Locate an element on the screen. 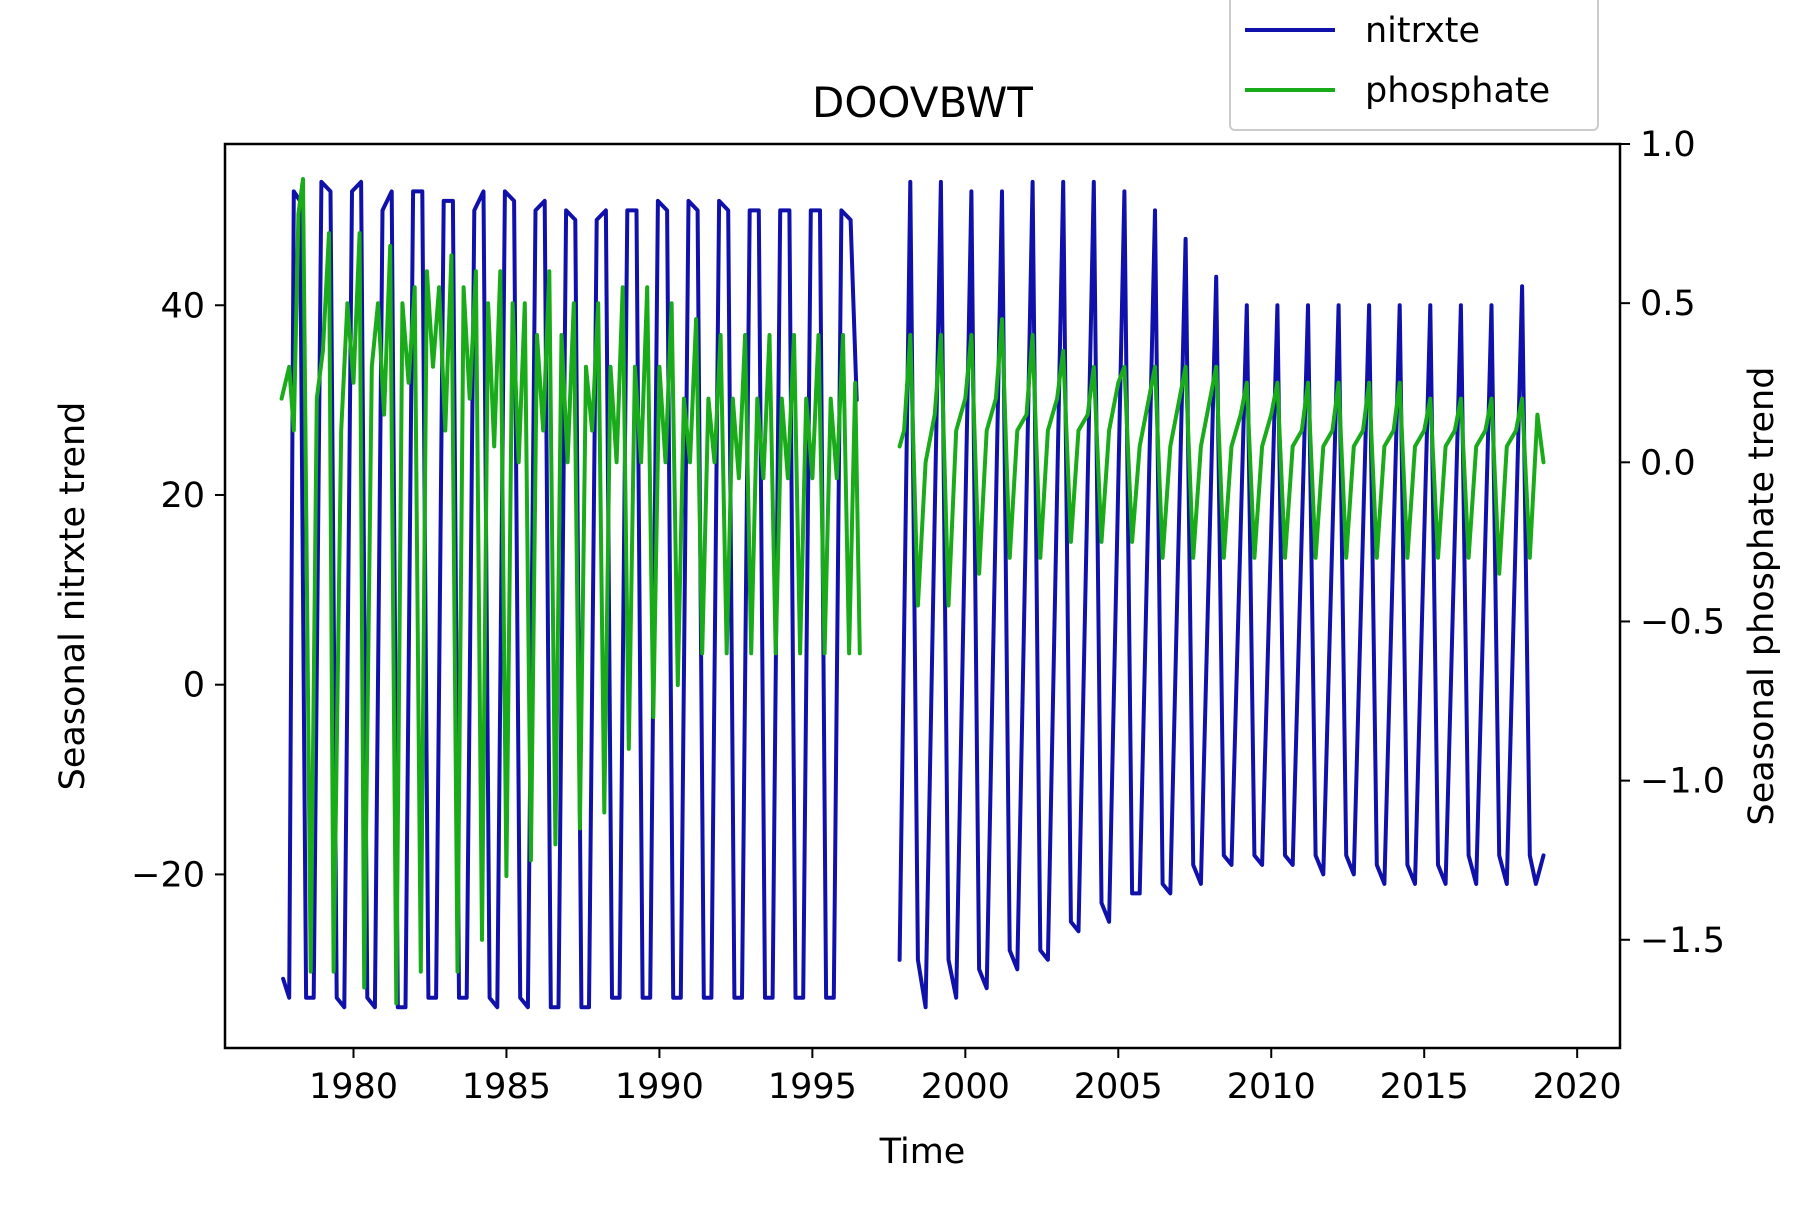  x-tick-label: 1980 is located at coordinates (353, 1087).